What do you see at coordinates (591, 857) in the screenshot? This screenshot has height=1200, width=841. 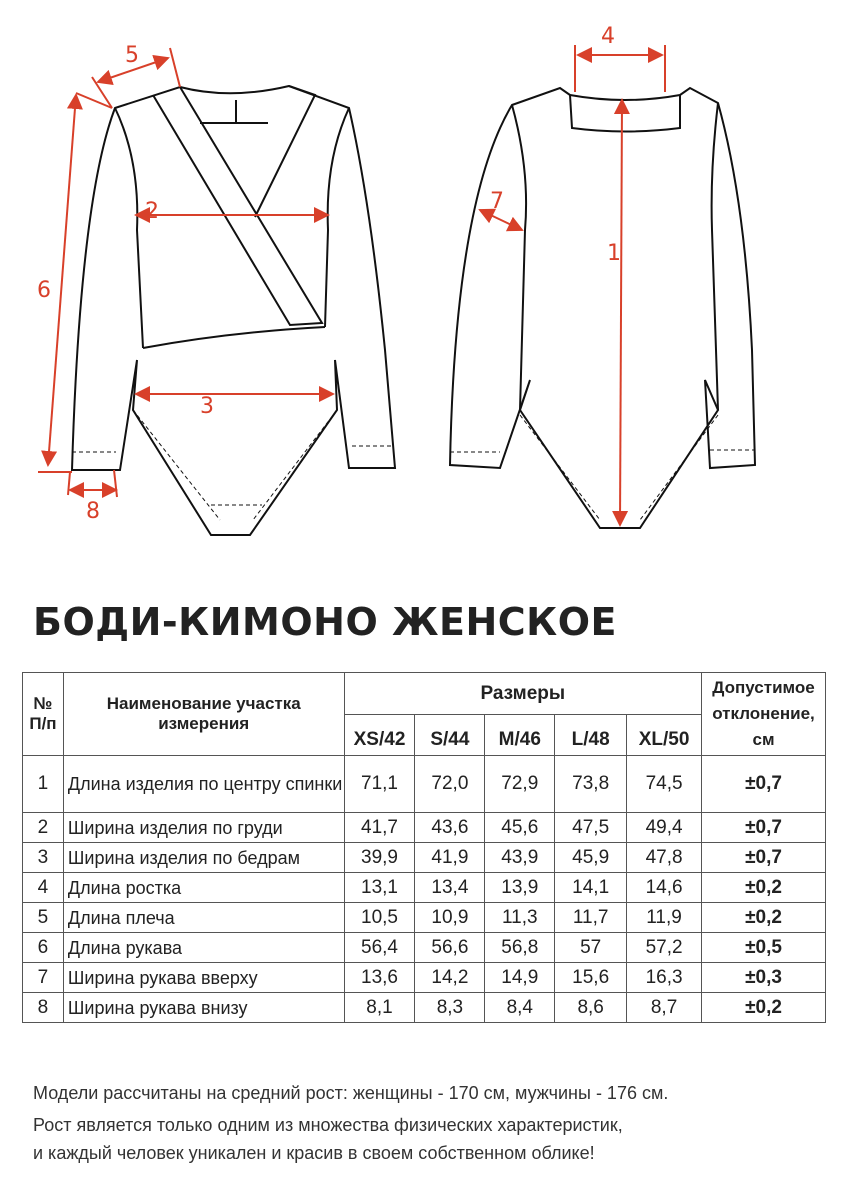 I see `row-value: 45,9` at bounding box center [591, 857].